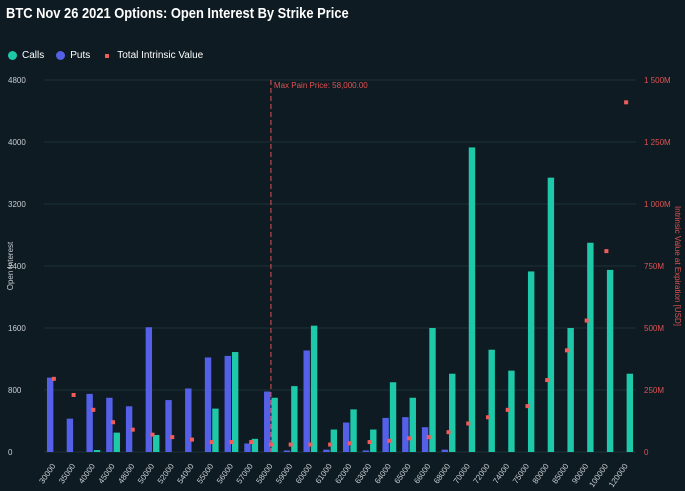 Image resolution: width=685 pixels, height=491 pixels. What do you see at coordinates (17, 80) in the screenshot?
I see `y-tick-label: 4800` at bounding box center [17, 80].